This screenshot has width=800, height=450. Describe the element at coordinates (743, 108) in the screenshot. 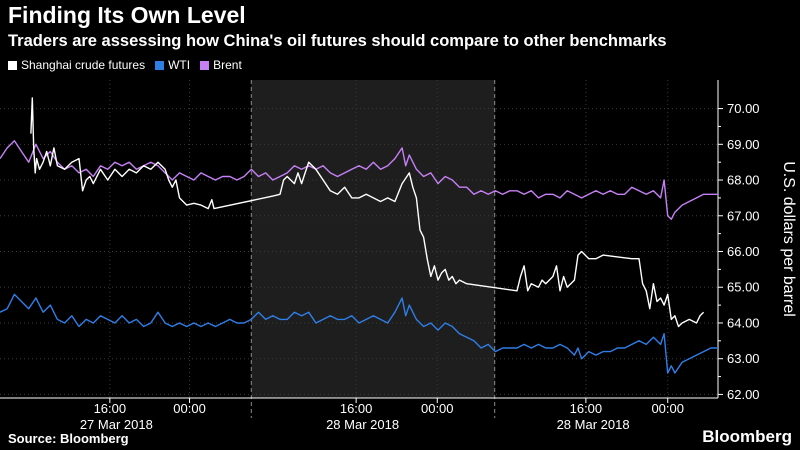

I see `y-tick-label: 70.00` at that location.